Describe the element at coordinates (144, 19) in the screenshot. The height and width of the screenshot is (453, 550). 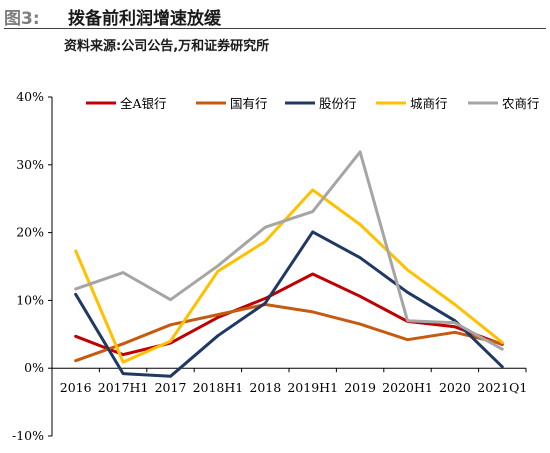
I see `figure-title: 拨备前利润增速放缓` at that location.